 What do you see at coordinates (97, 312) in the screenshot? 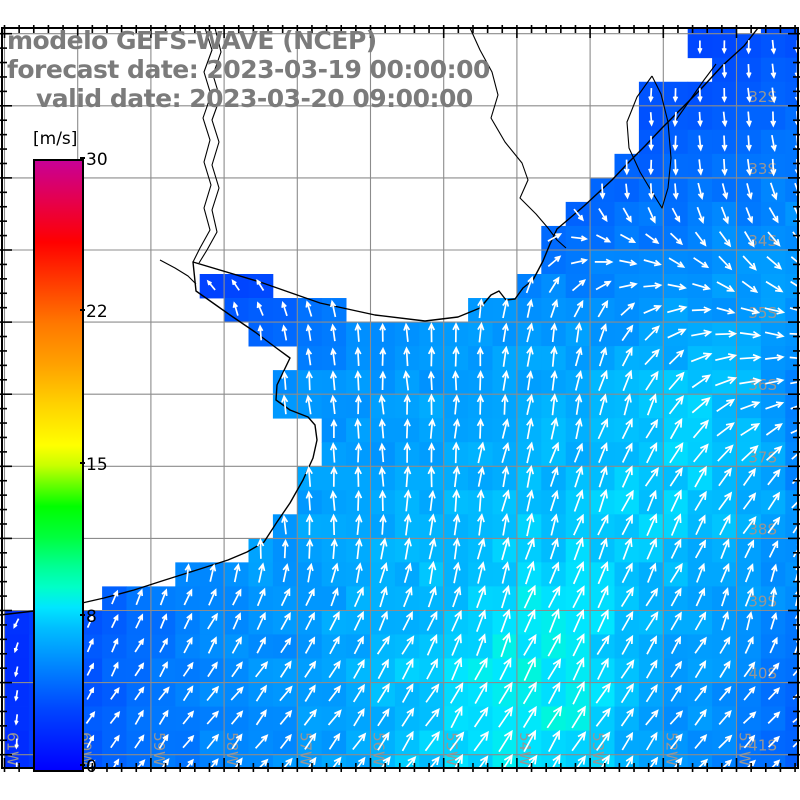
I see `colorbar-tick-label: 22` at bounding box center [97, 312].